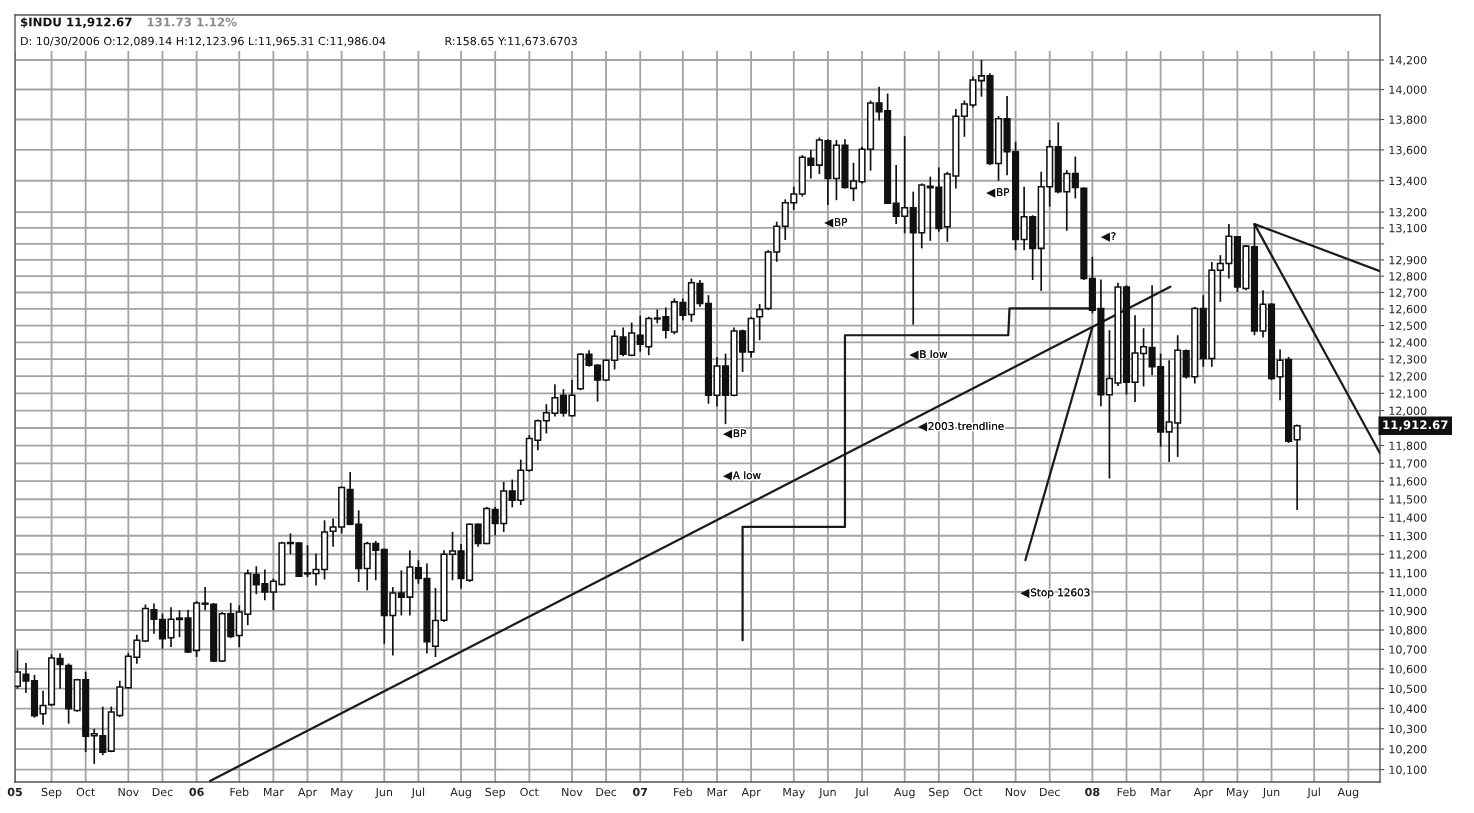 The width and height of the screenshot is (1474, 813). I want to click on y-tick-label: 12,800, so click(1408, 277).